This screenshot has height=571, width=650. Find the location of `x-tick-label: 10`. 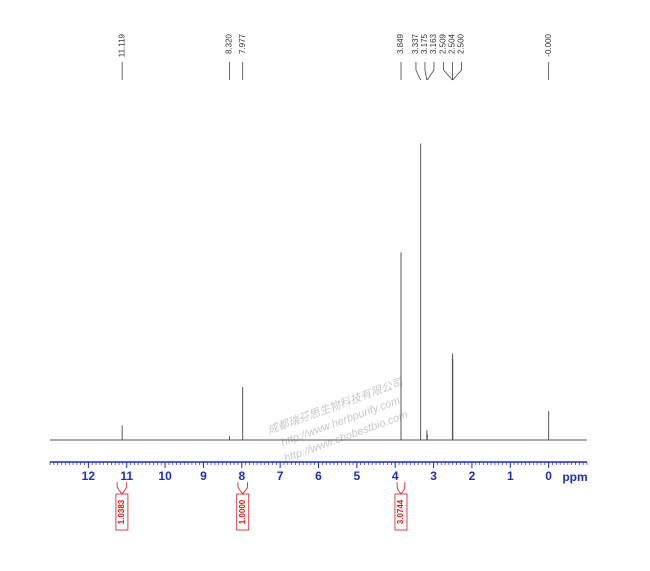

x-tick-label: 10 is located at coordinates (165, 476).